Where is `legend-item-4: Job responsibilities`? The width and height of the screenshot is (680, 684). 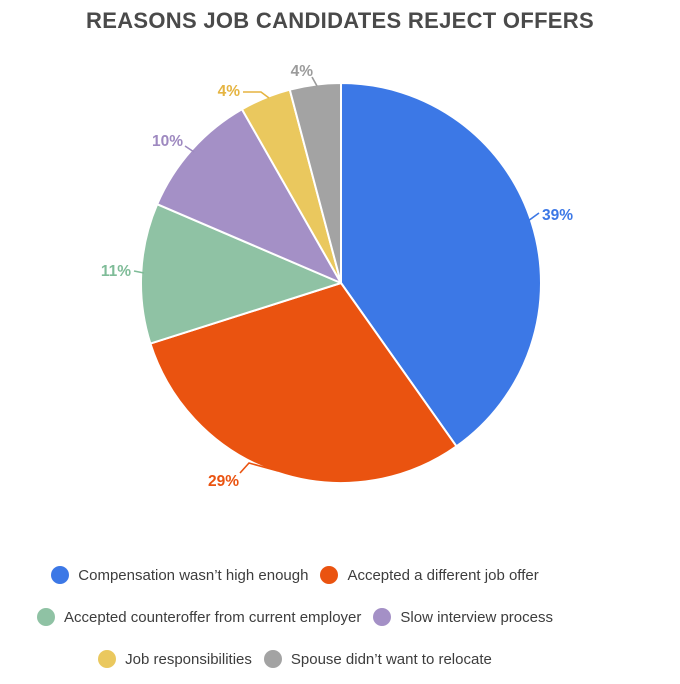
legend-item-4: Job responsibilities is located at coordinates (175, 659).